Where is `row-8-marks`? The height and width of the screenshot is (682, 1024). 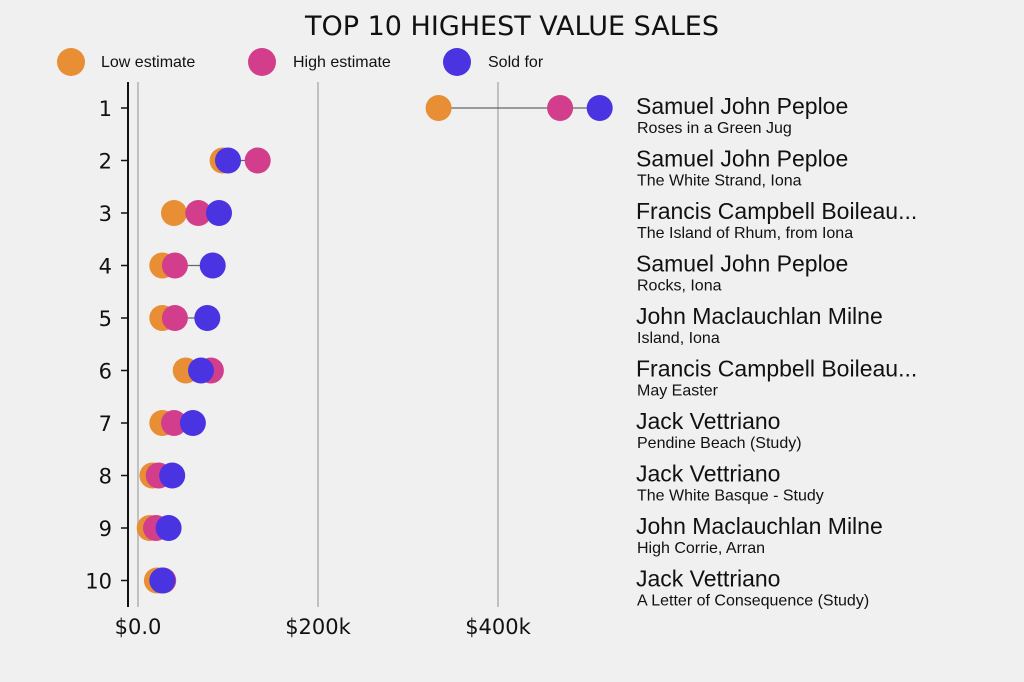 row-8-marks is located at coordinates (162, 475).